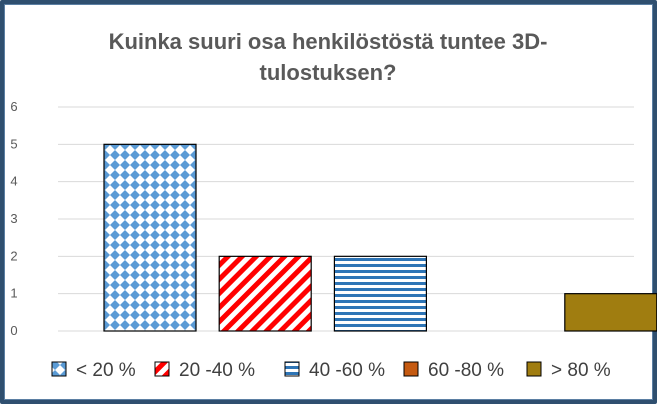 This screenshot has width=657, height=404. Describe the element at coordinates (466, 370) in the screenshot. I see `legend-label-4: 60 -80 %` at that location.